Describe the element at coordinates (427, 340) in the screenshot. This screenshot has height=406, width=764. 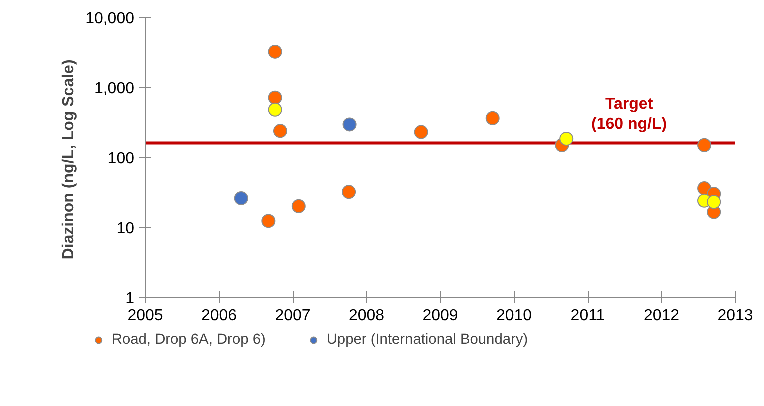
I see `legend-label: Upper (International Boundary)` at that location.